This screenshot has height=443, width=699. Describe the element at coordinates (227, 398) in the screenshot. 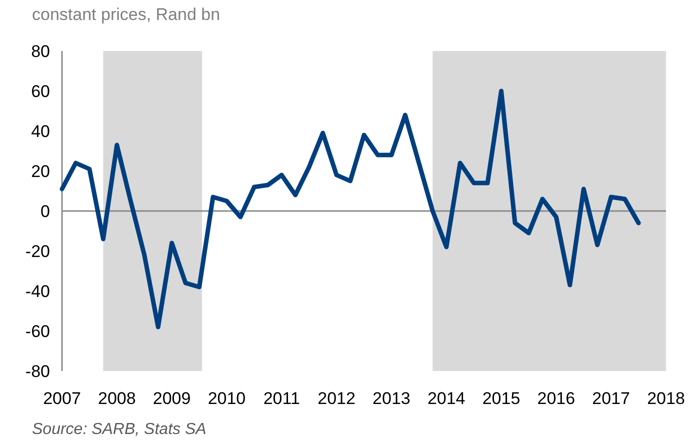

I see `x-tick-label: 2010` at that location.